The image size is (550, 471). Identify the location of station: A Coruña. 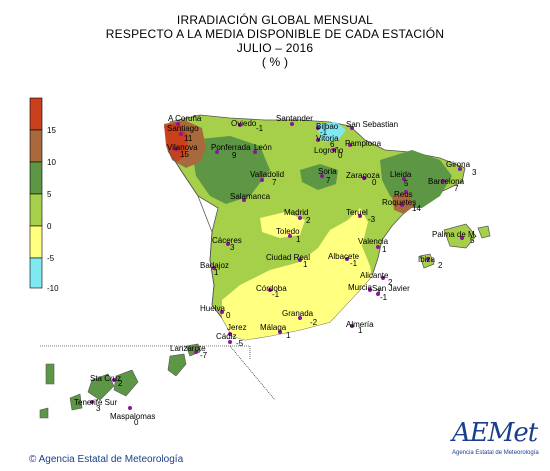
(185, 120).